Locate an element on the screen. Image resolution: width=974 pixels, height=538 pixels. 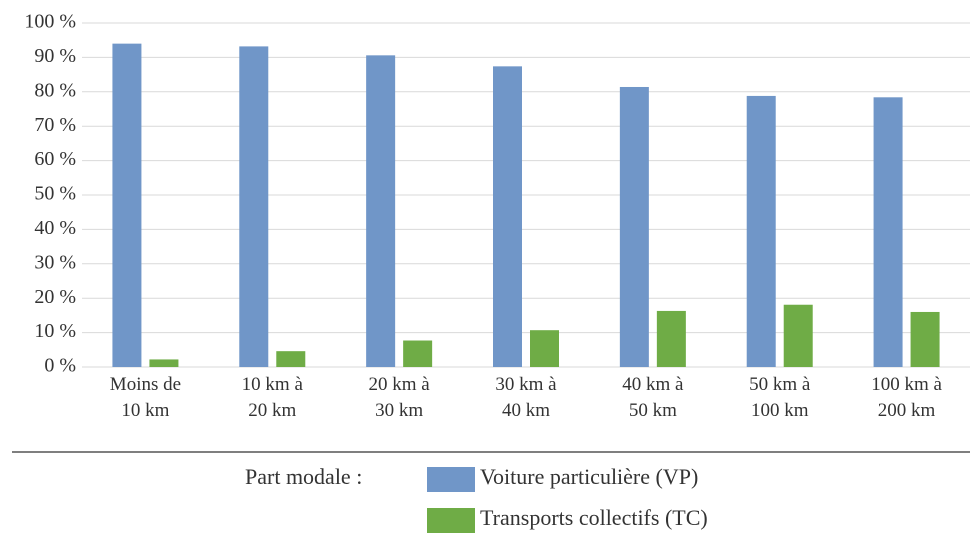
y-tick-label: 90 % is located at coordinates (55, 56).